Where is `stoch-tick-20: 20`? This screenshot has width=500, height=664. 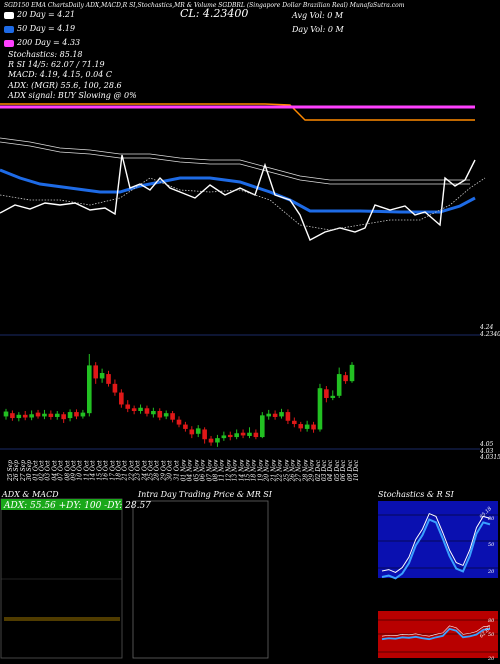
stoch-tick-20: 20 is located at coordinates (491, 572).